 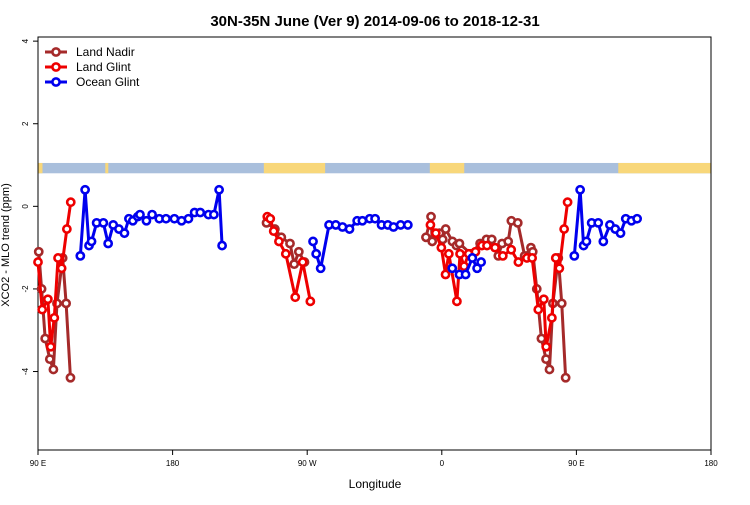 I want to click on x-tick-label-3: 0, so click(x=442, y=463).